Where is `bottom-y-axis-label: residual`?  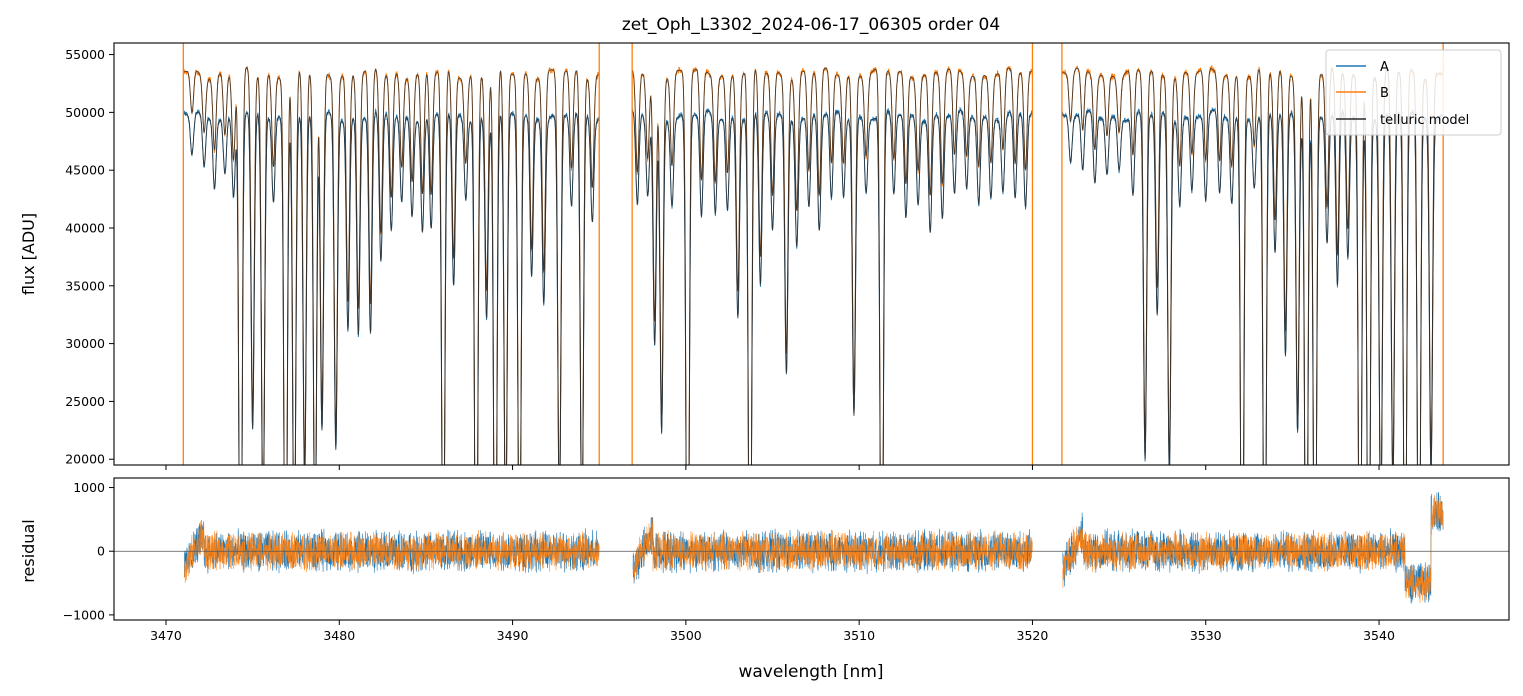
bottom-y-axis-label: residual is located at coordinates (28, 550).